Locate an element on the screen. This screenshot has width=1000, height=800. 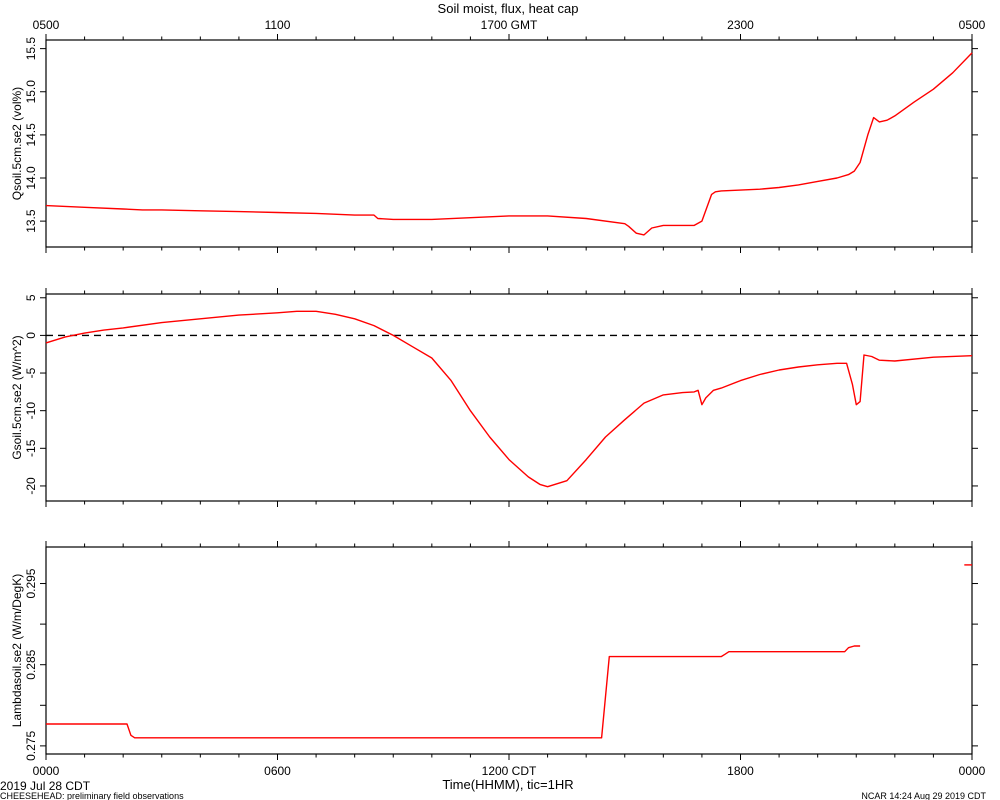
bottom-axis-tick-labels: 0000 0600 1200 CDT 1800 0000 is located at coordinates (509, 771).